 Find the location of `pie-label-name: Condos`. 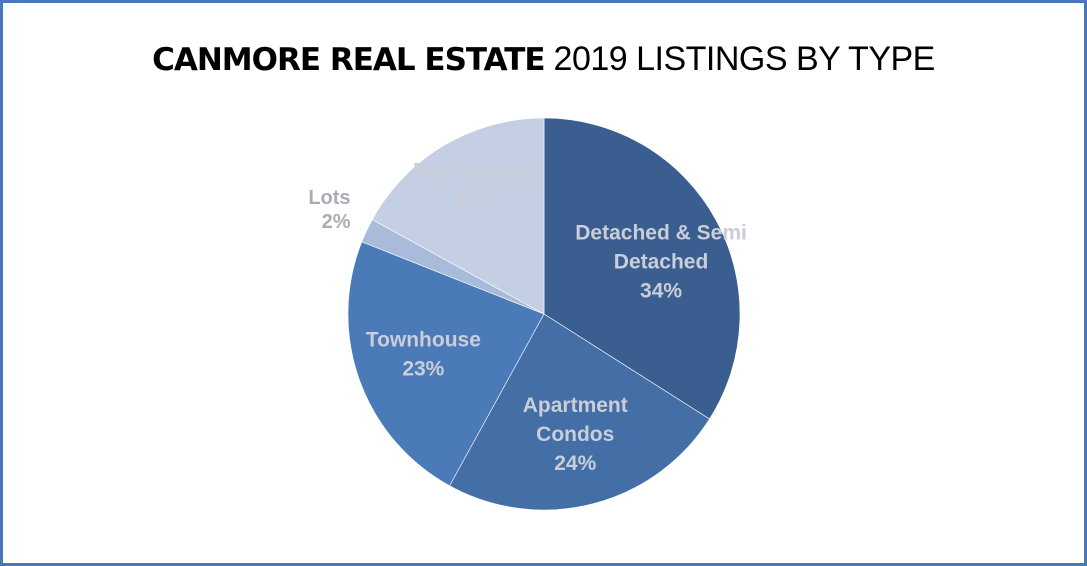

pie-label-name: Condos is located at coordinates (575, 434).